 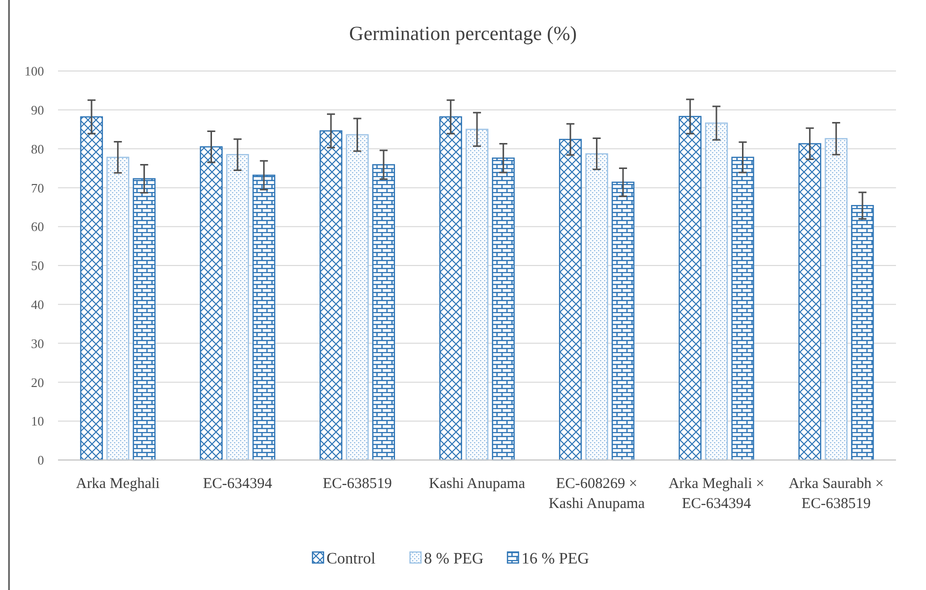 I want to click on x-tick-label: Arka Saurabh × EC-638519, so click(x=836, y=494).